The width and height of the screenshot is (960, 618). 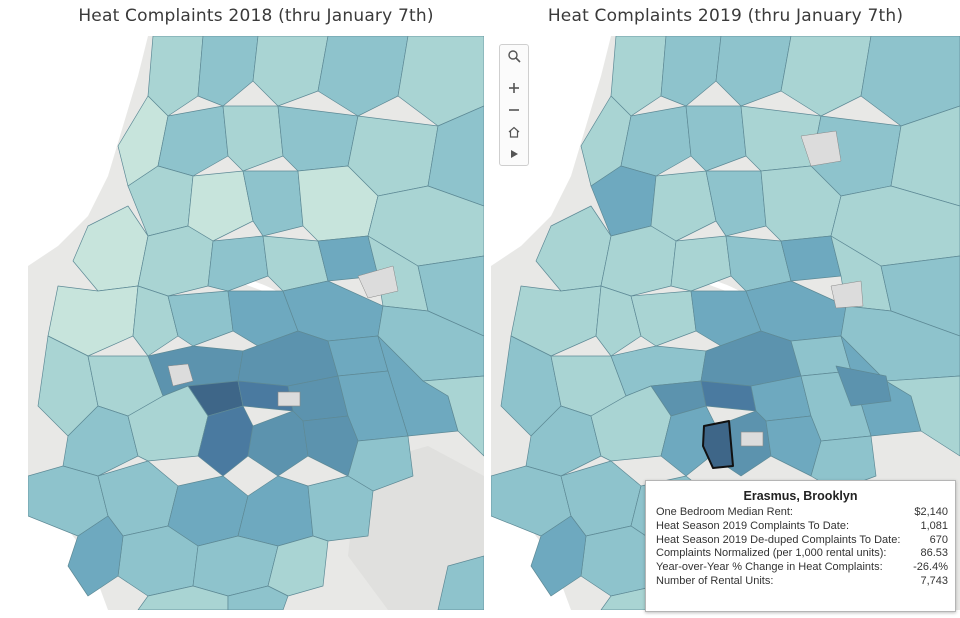 I want to click on play-icon, so click(x=514, y=154).